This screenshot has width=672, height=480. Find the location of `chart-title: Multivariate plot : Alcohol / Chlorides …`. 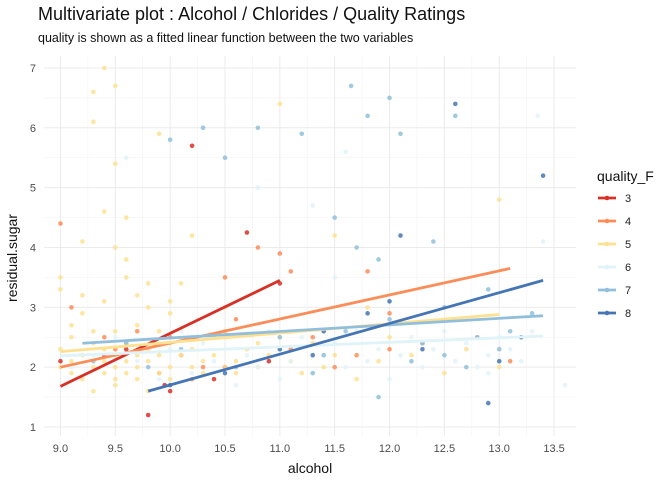

chart-title: Multivariate plot : Alcohol / Chlorides … is located at coordinates (252, 14).